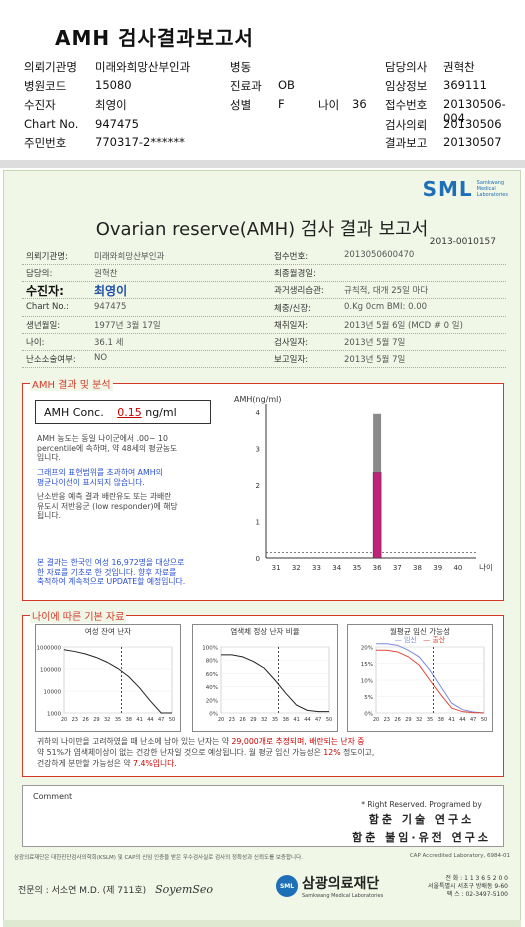  I want to click on plot-frame, so click(118, 680).